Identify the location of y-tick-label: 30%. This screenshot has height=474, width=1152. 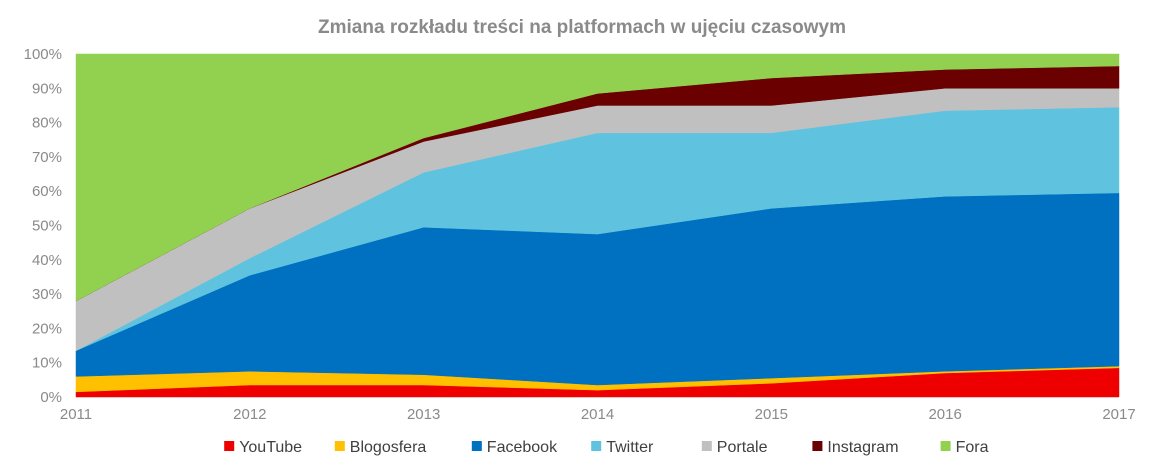
(47, 294).